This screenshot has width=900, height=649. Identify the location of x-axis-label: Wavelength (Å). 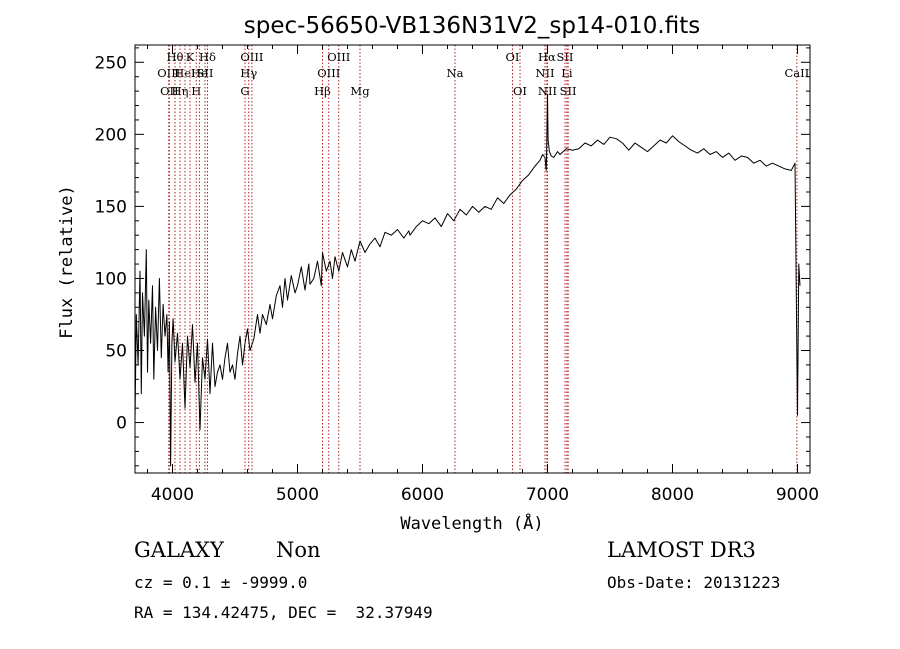
(471, 523).